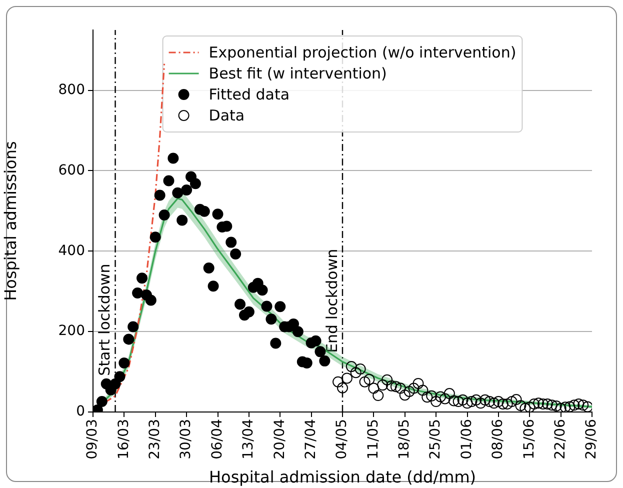  What do you see at coordinates (249, 94) in the screenshot?
I see `legend-label: Fitted data` at bounding box center [249, 94].